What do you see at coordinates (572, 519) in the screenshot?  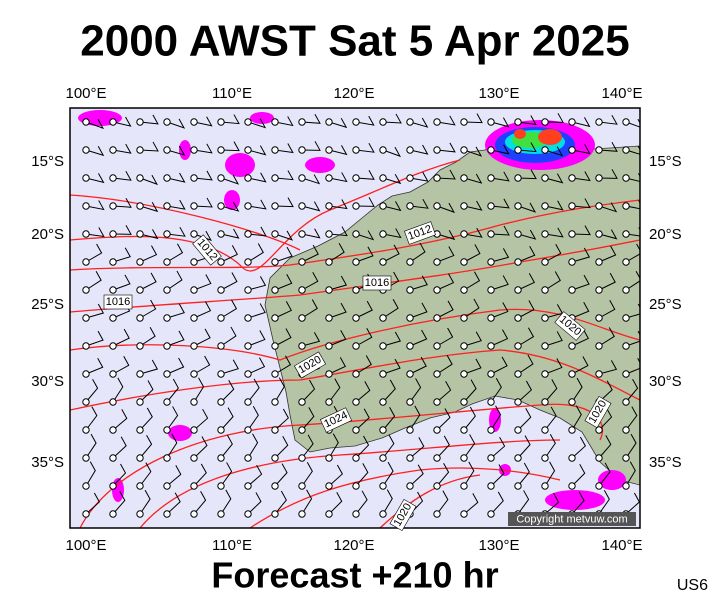 I see `copyright-box` at bounding box center [572, 519].